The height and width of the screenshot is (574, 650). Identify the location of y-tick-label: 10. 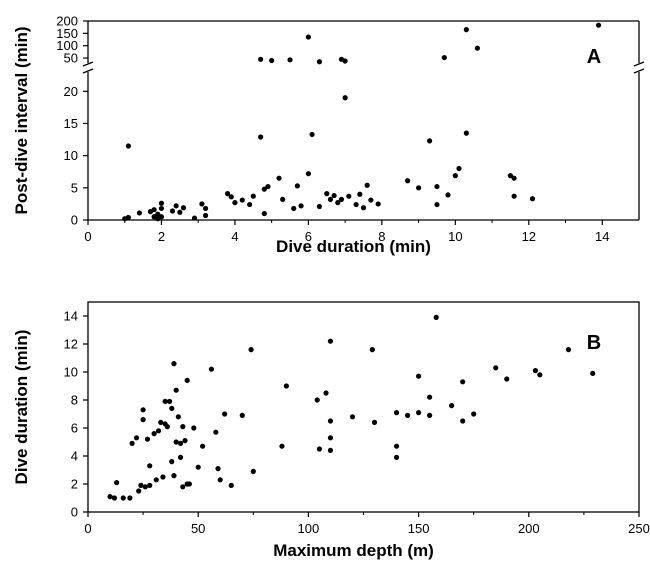
(71, 372).